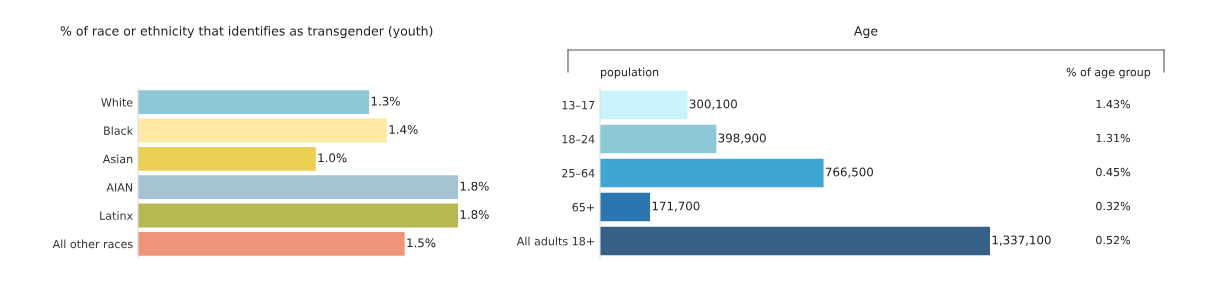 This screenshot has height=294, width=1229. Describe the element at coordinates (119, 130) in the screenshot. I see `y-tick-label: Black` at that location.